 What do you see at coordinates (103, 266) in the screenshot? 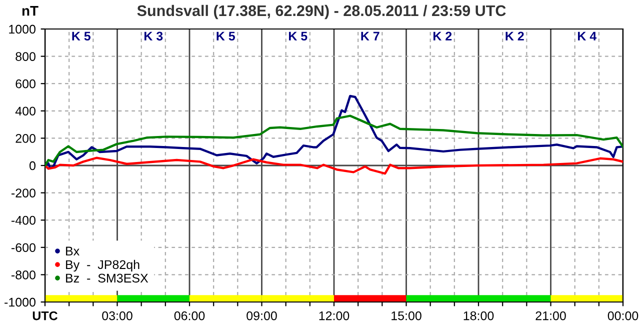
I see `legend-label: By - JP82qh` at bounding box center [103, 266].